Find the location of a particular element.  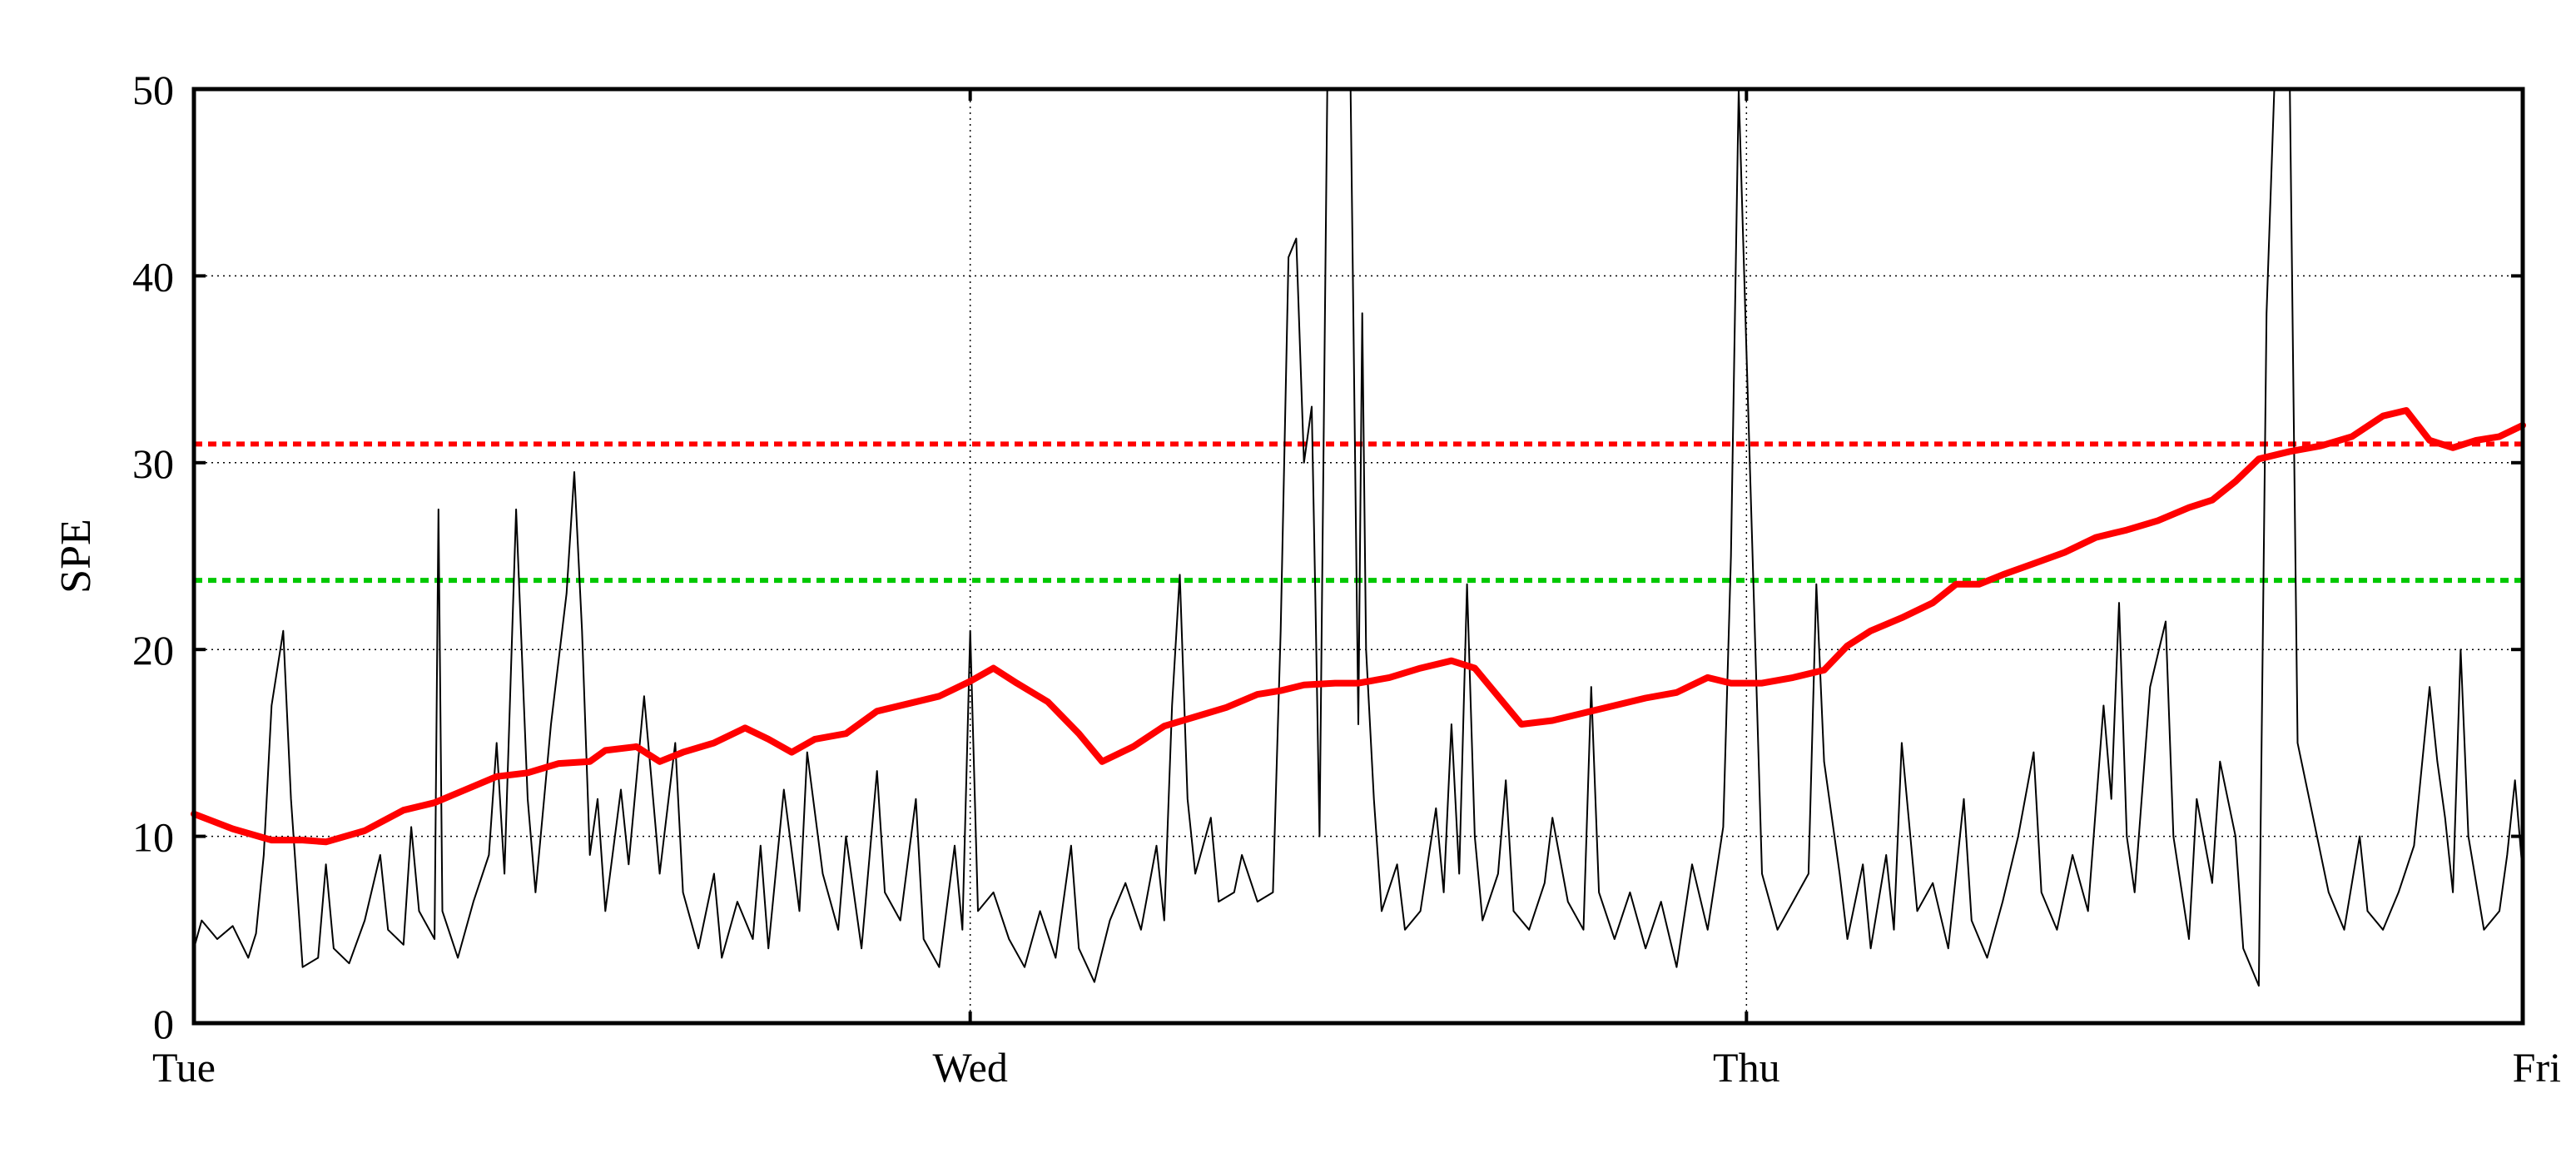

threshold-lines is located at coordinates (1358, 512).